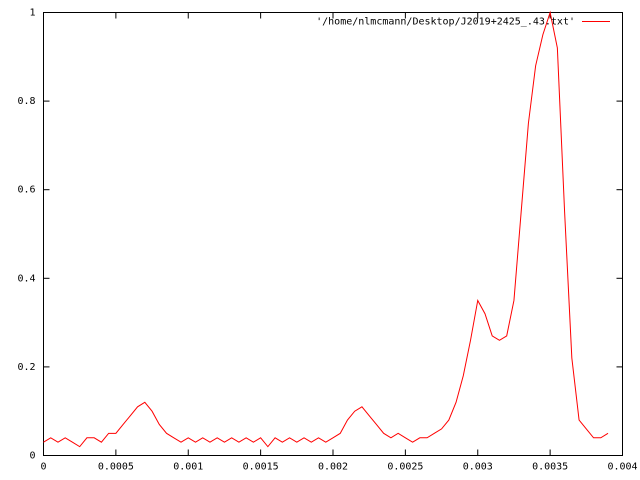  Describe the element at coordinates (116, 467) in the screenshot. I see `x-tick-label: 0.0005` at that location.